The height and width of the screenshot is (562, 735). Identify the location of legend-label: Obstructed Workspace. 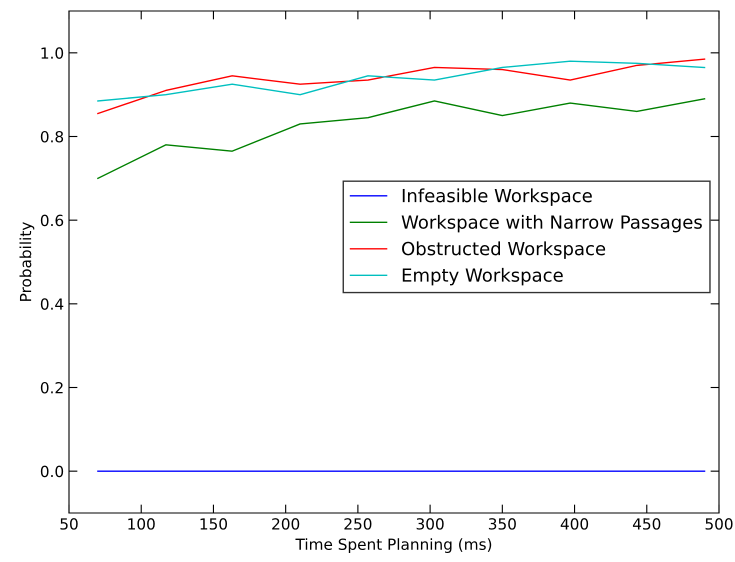
(504, 250).